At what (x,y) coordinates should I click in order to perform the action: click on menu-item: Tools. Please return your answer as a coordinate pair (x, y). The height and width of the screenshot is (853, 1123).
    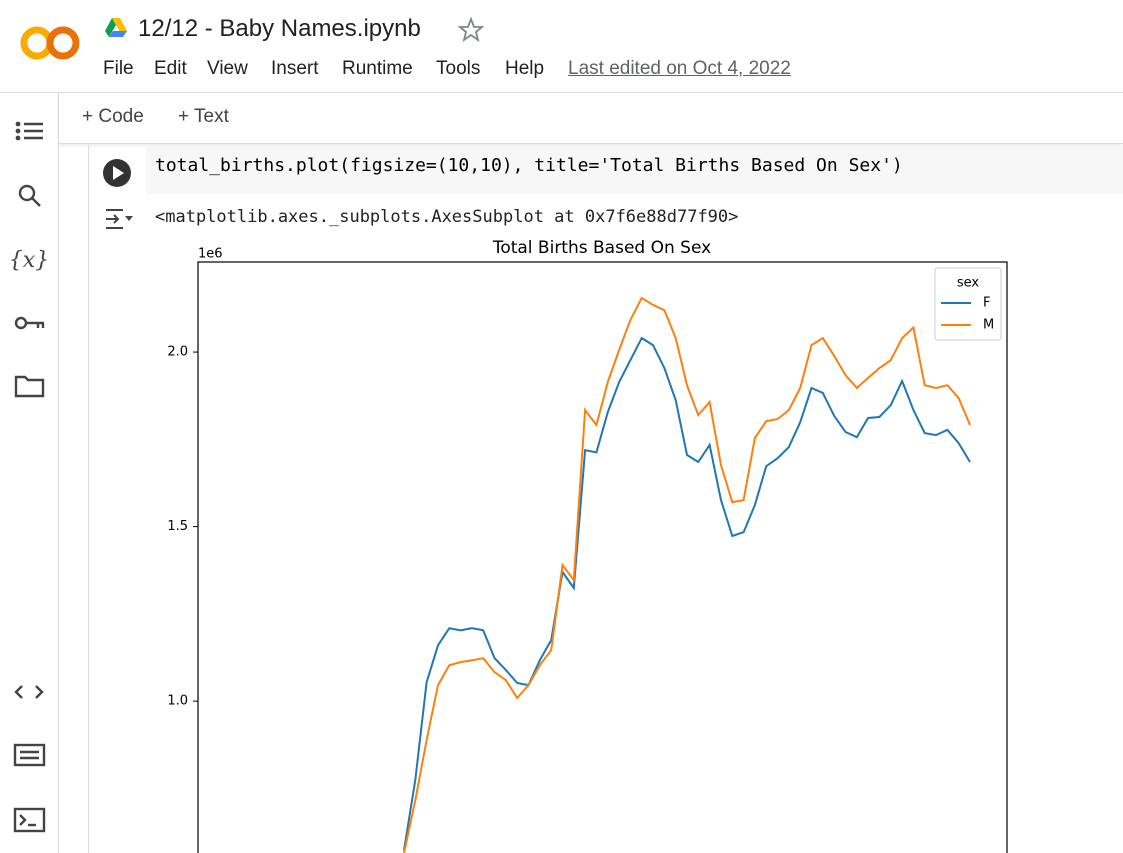
    Looking at the image, I should click on (458, 68).